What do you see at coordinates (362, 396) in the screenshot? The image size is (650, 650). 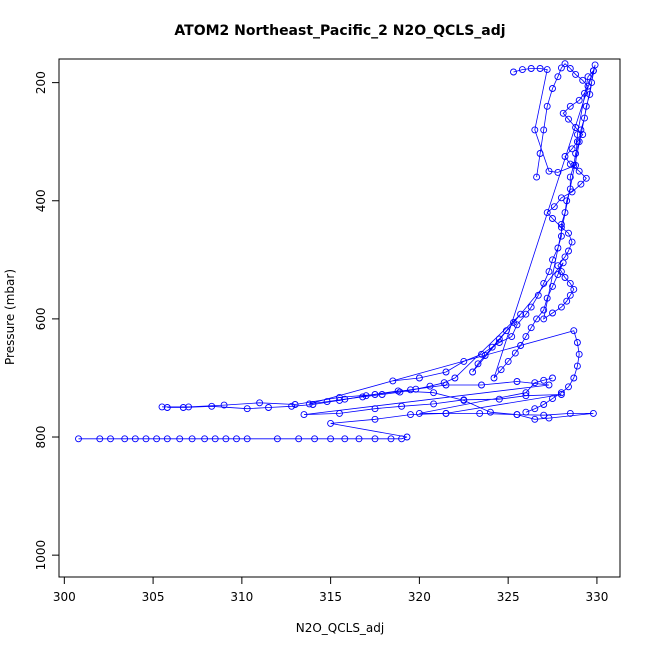 I see `series-line` at bounding box center [362, 396].